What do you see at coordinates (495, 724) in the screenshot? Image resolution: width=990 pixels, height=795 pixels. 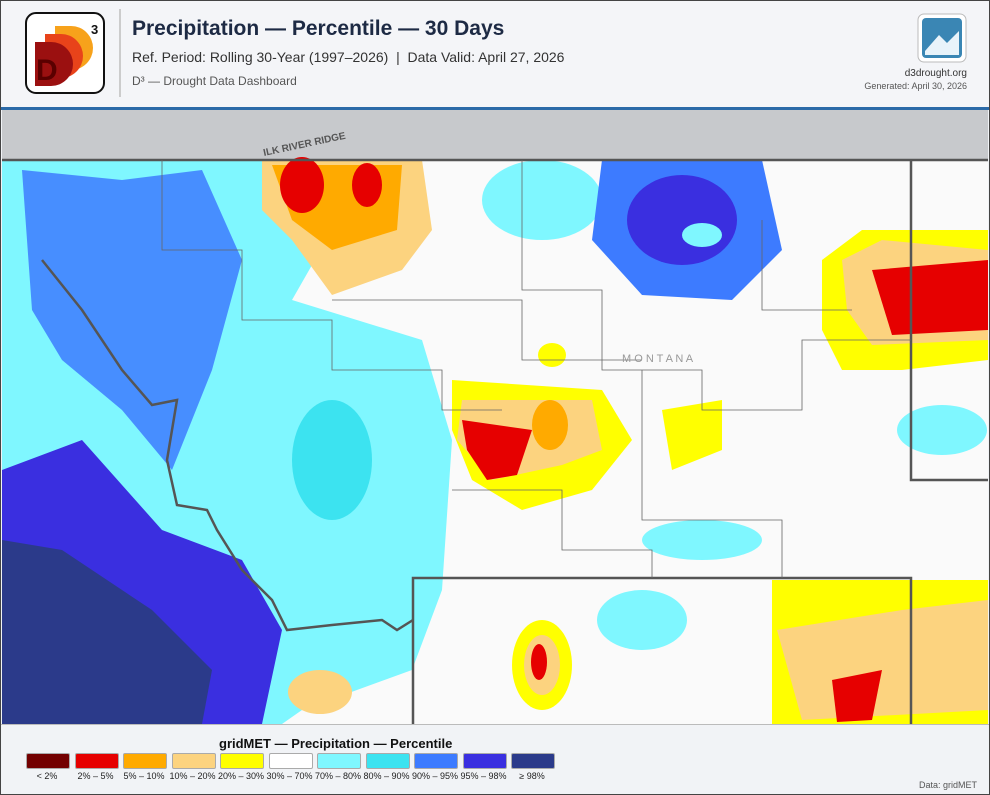 I see `separator` at bounding box center [495, 724].